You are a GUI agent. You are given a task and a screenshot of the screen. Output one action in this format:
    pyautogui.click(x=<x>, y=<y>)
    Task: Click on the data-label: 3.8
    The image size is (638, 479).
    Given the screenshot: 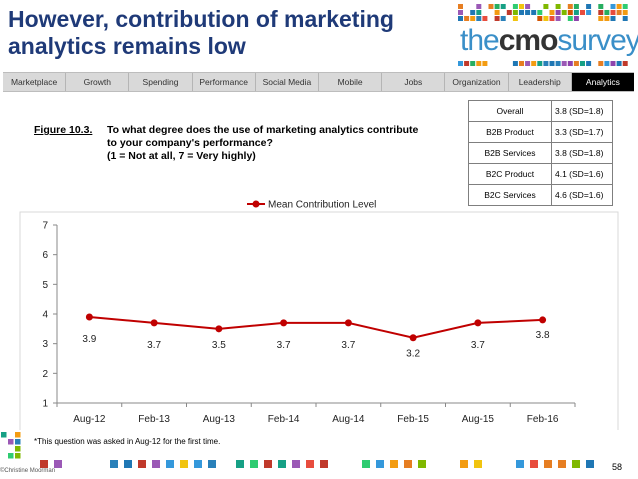 What is the action you would take?
    pyautogui.click(x=543, y=335)
    